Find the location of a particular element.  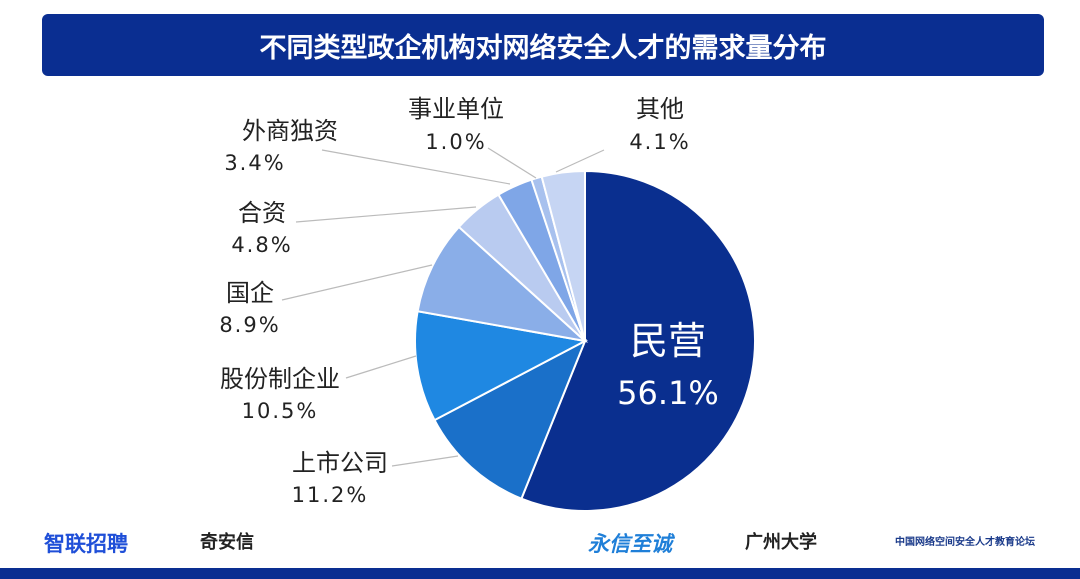

slice-value-label: 11.2% is located at coordinates (330, 495).